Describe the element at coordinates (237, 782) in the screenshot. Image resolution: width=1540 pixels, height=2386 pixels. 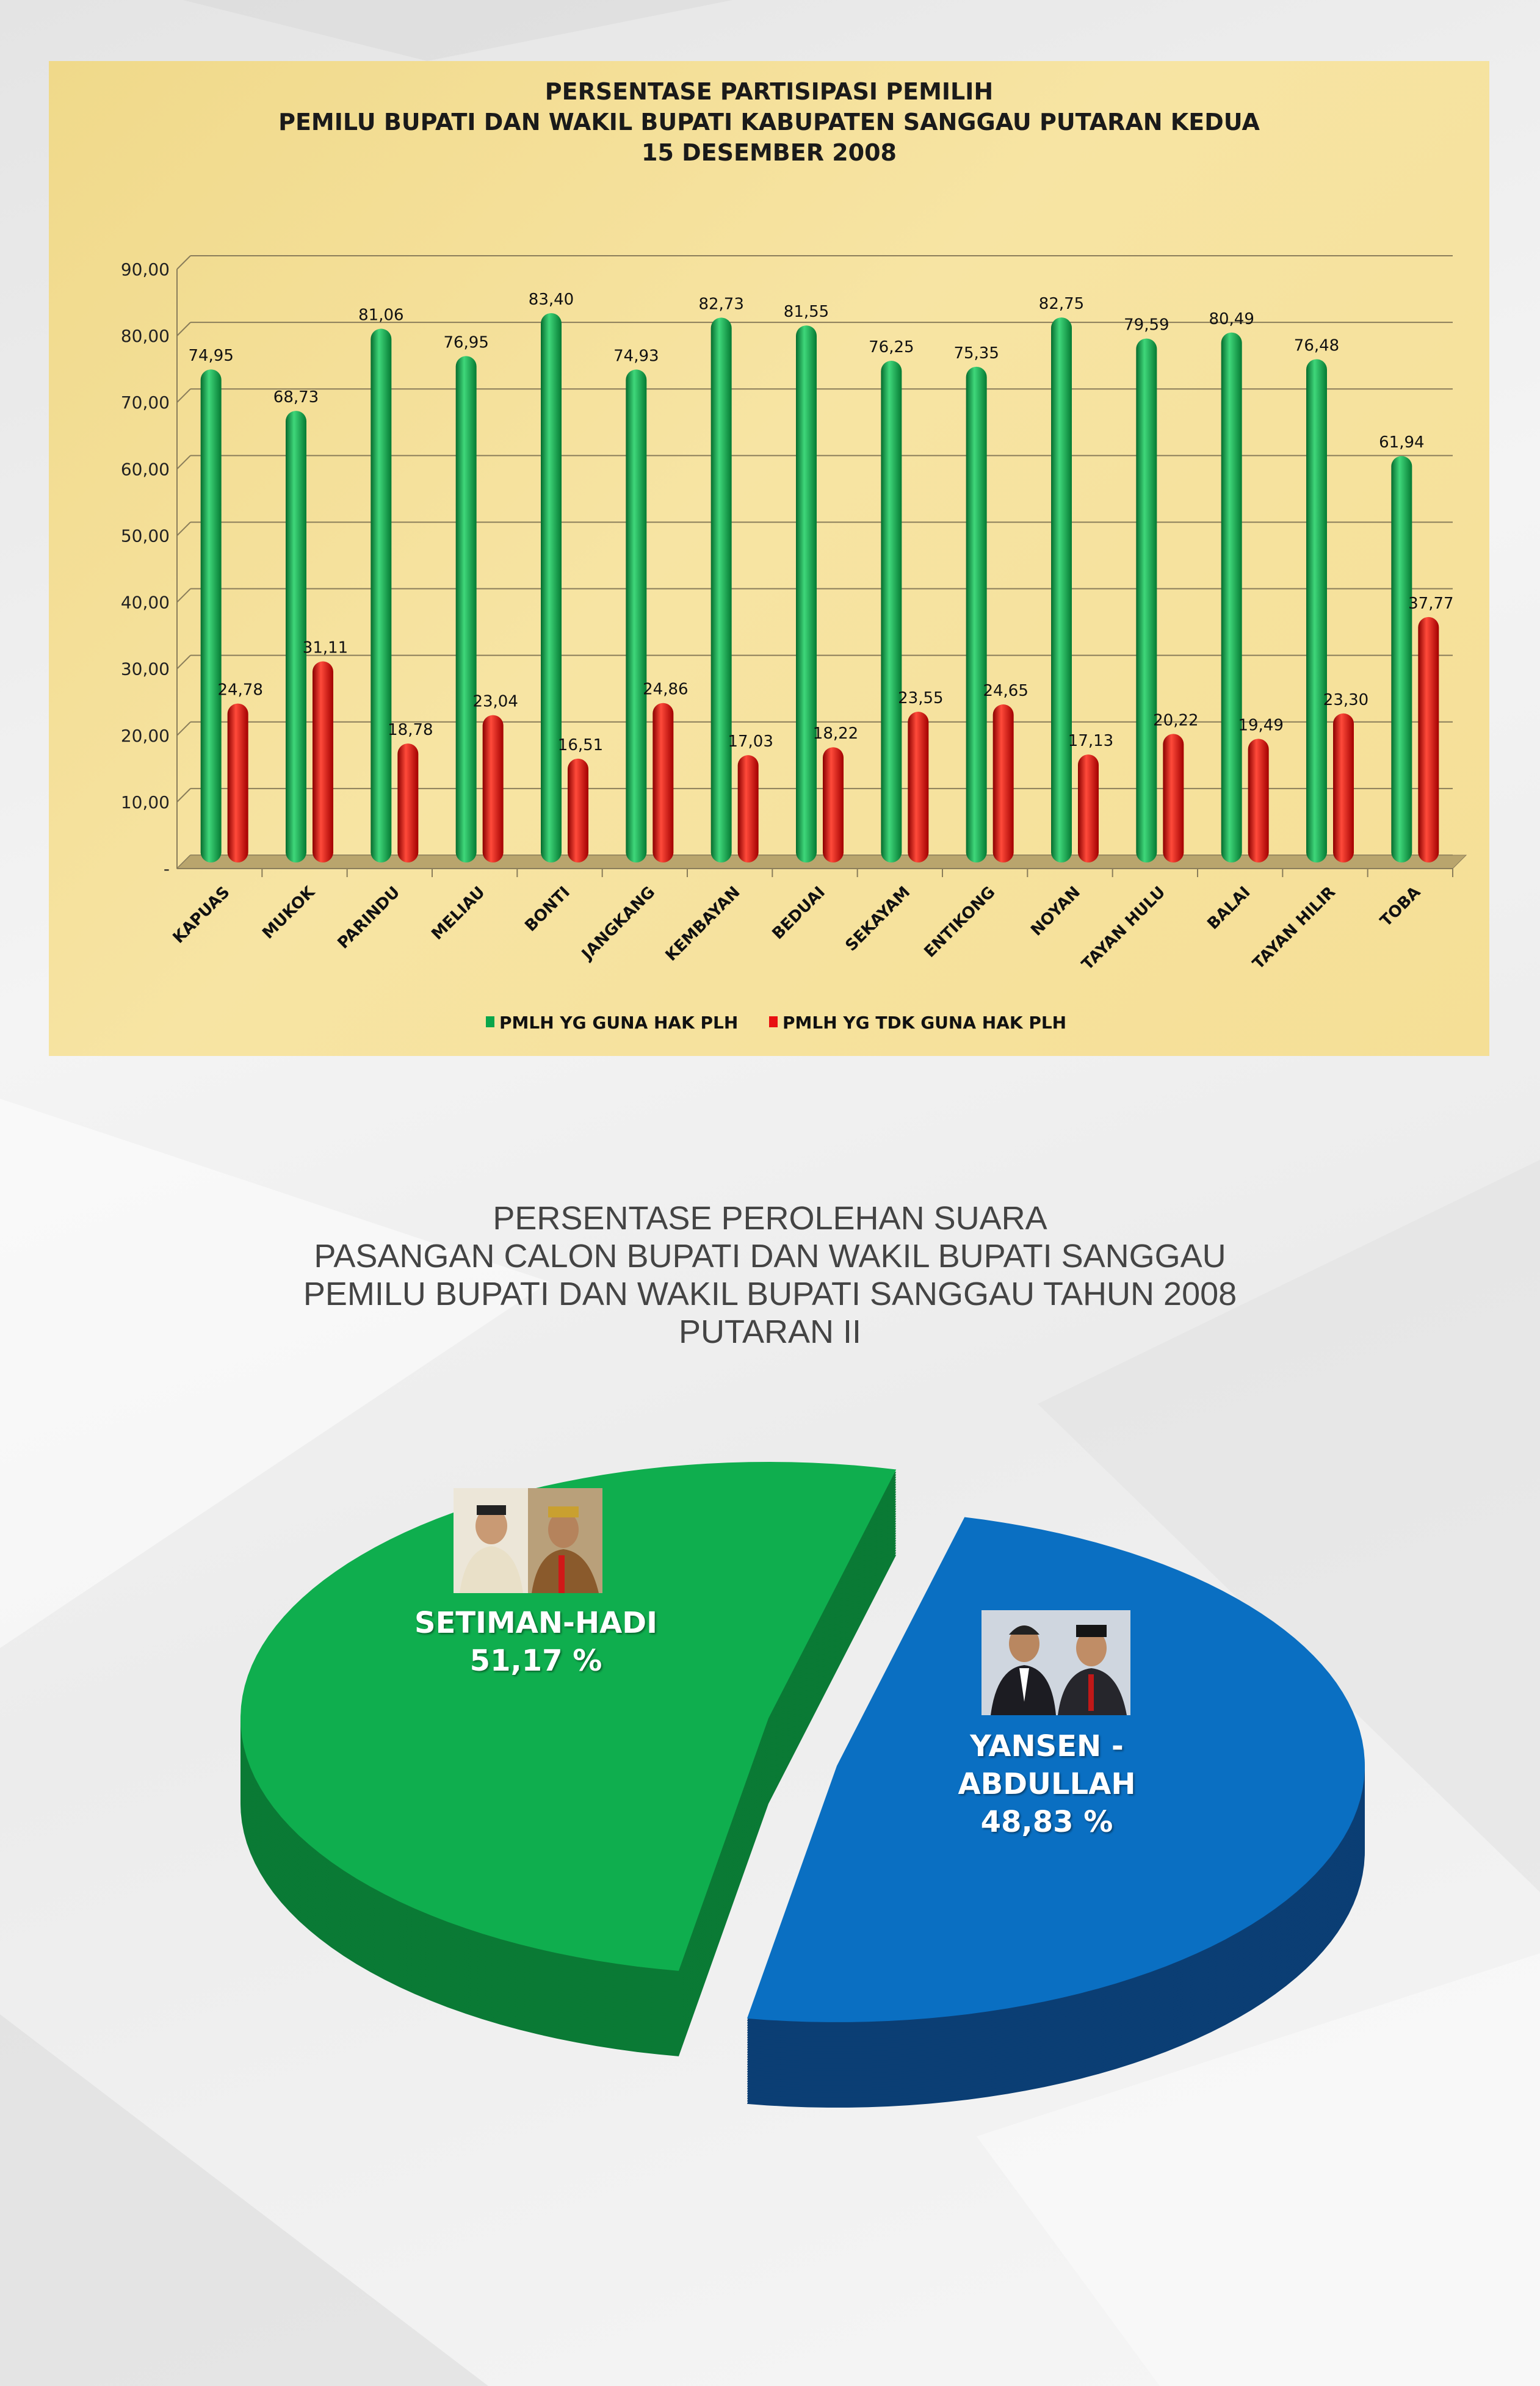
I see `bar-tidak-guna-kapuas` at that location.